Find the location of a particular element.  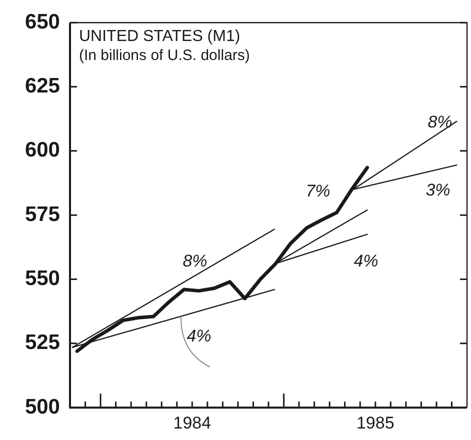

y-tick-label: 575 is located at coordinates (42, 214).